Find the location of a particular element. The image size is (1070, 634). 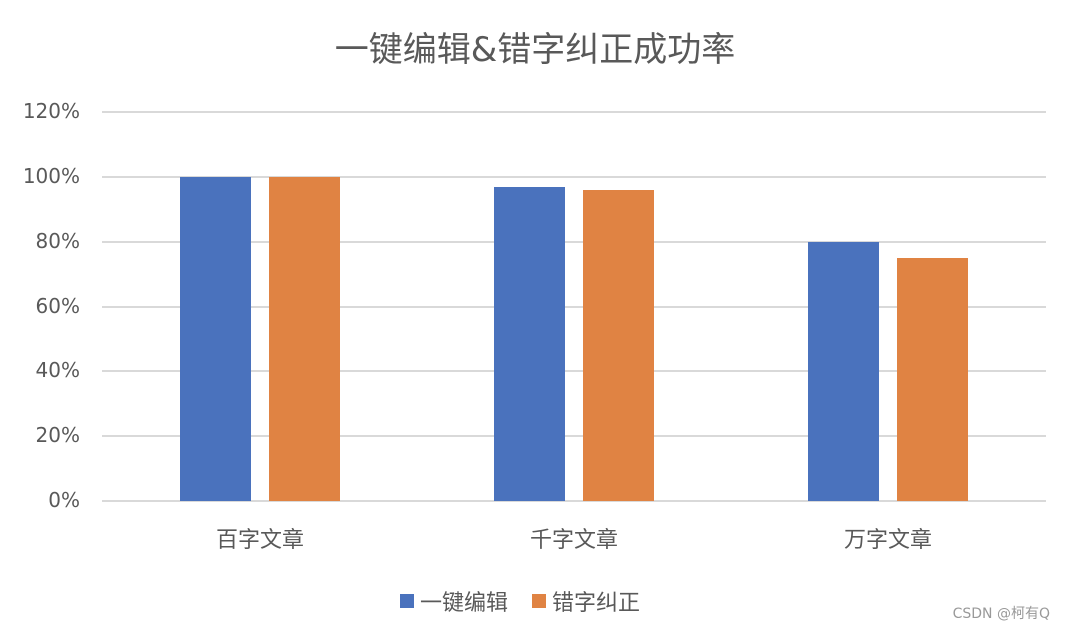

y-tick: 100% is located at coordinates (51, 176).